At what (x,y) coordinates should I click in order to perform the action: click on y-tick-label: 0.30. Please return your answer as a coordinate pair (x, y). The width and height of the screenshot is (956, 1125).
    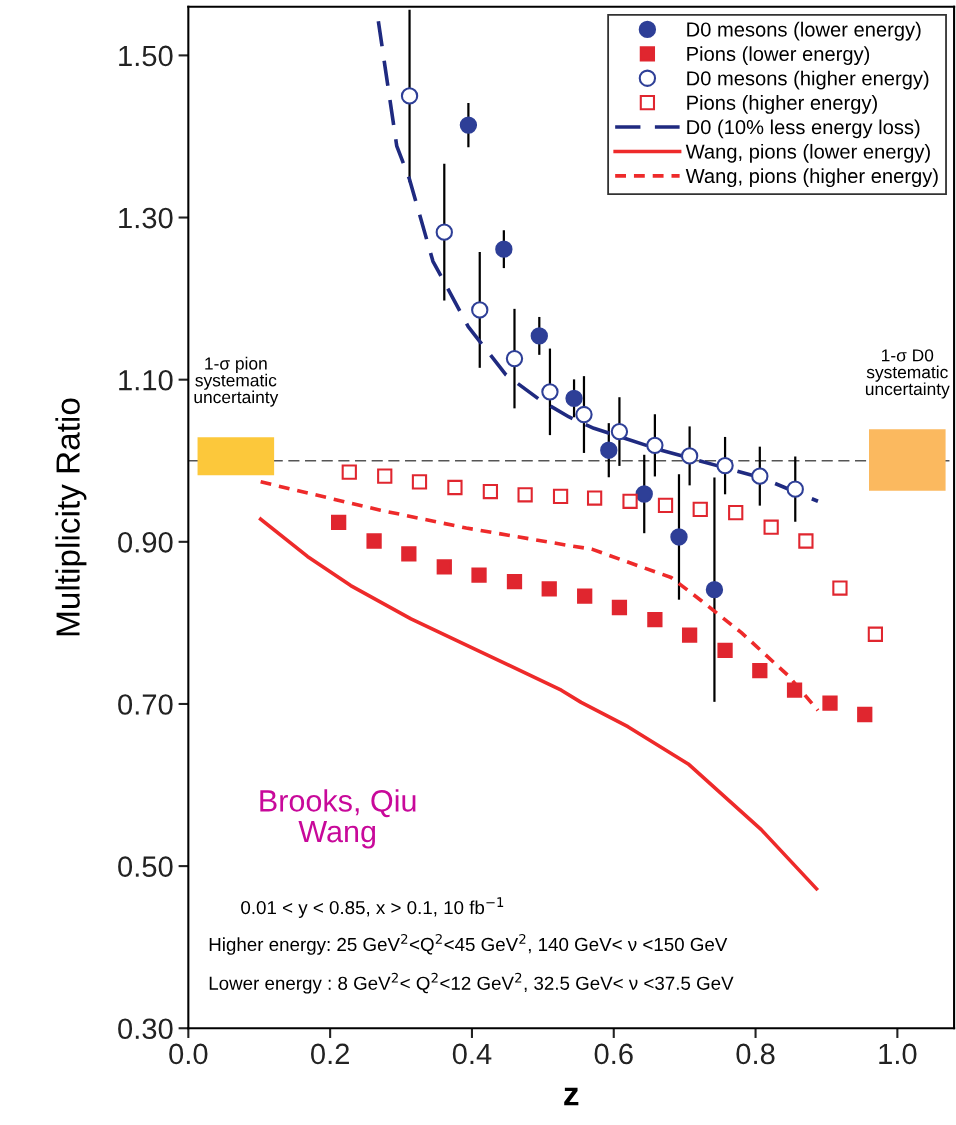
    Looking at the image, I should click on (145, 1029).